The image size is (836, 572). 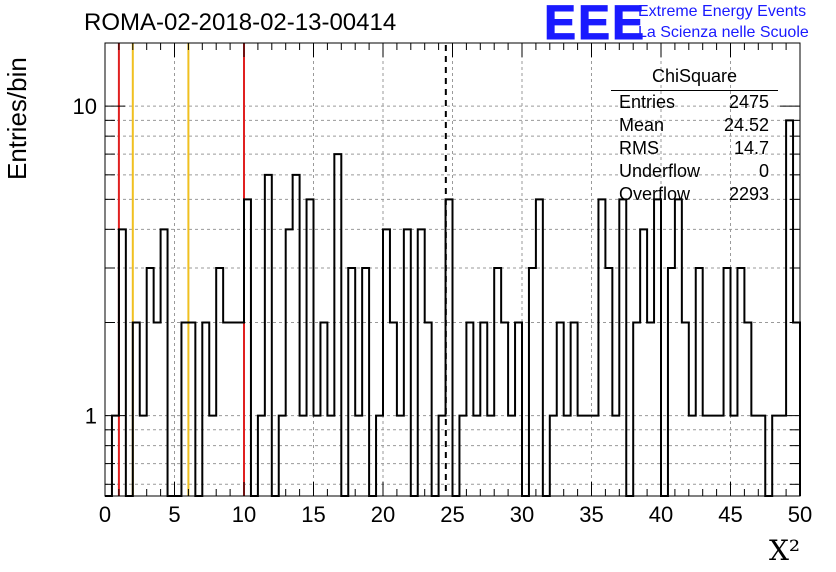 What do you see at coordinates (655, 194) in the screenshot?
I see `stats-key: Overflow` at bounding box center [655, 194].